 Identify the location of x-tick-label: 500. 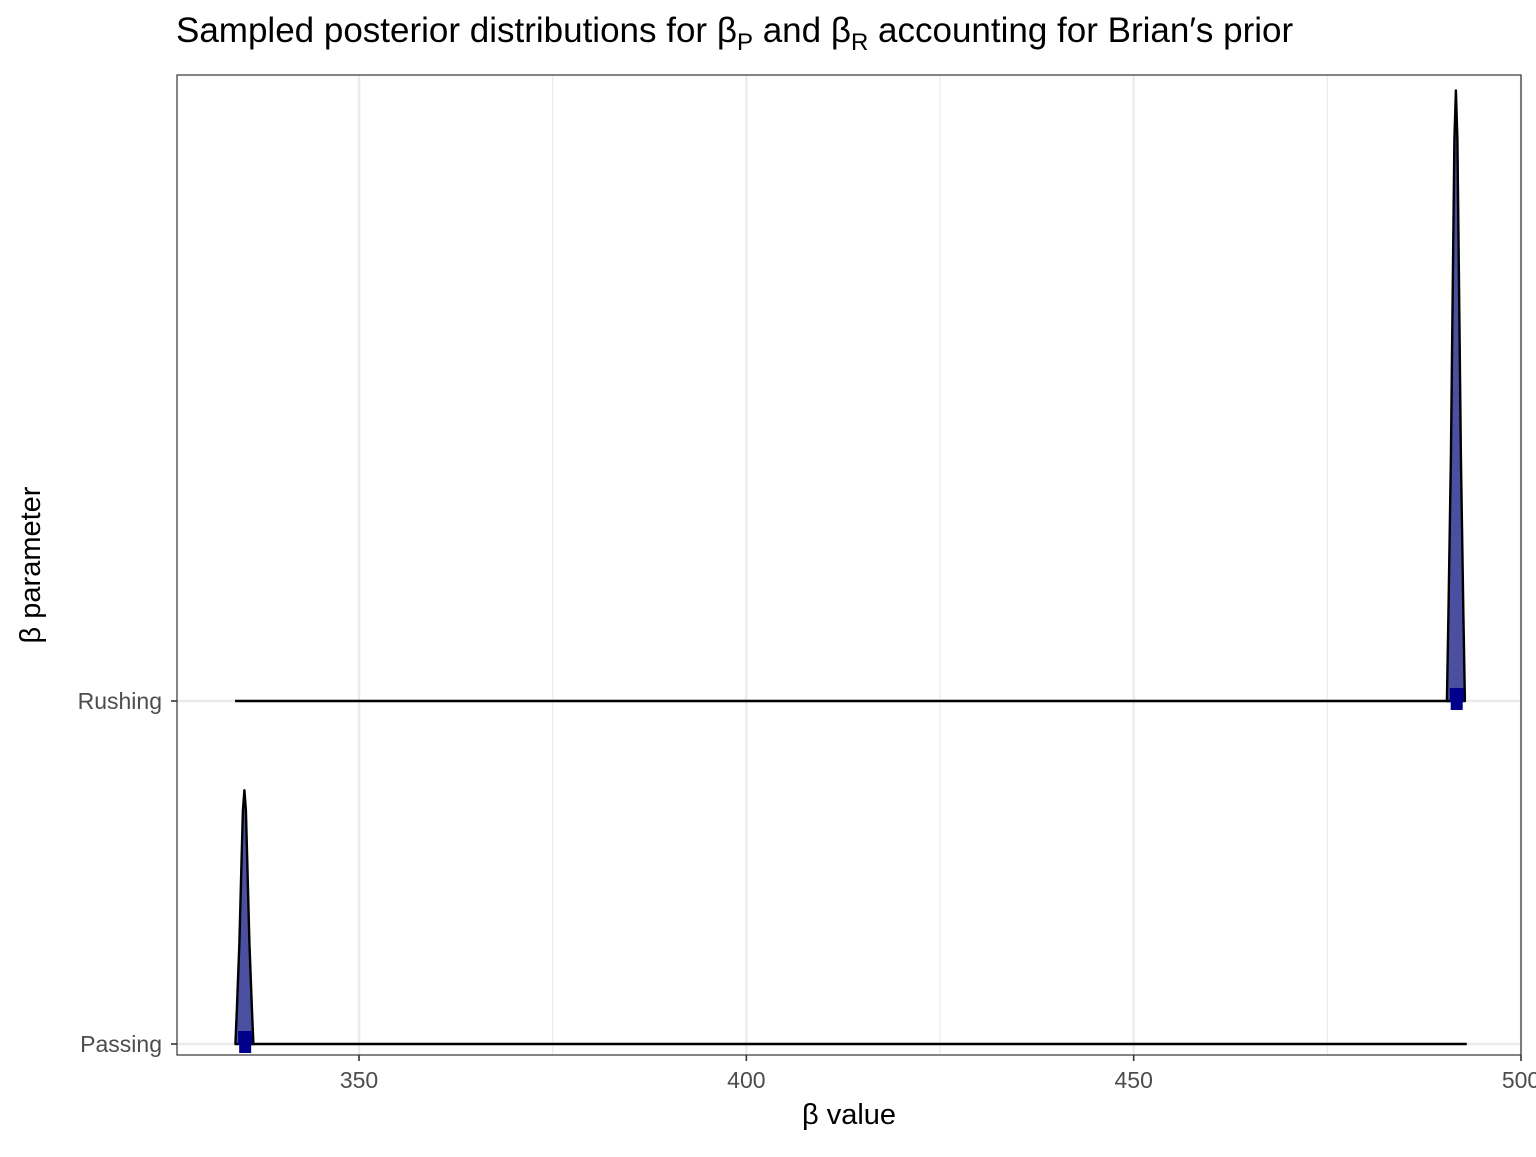
(1519, 1080).